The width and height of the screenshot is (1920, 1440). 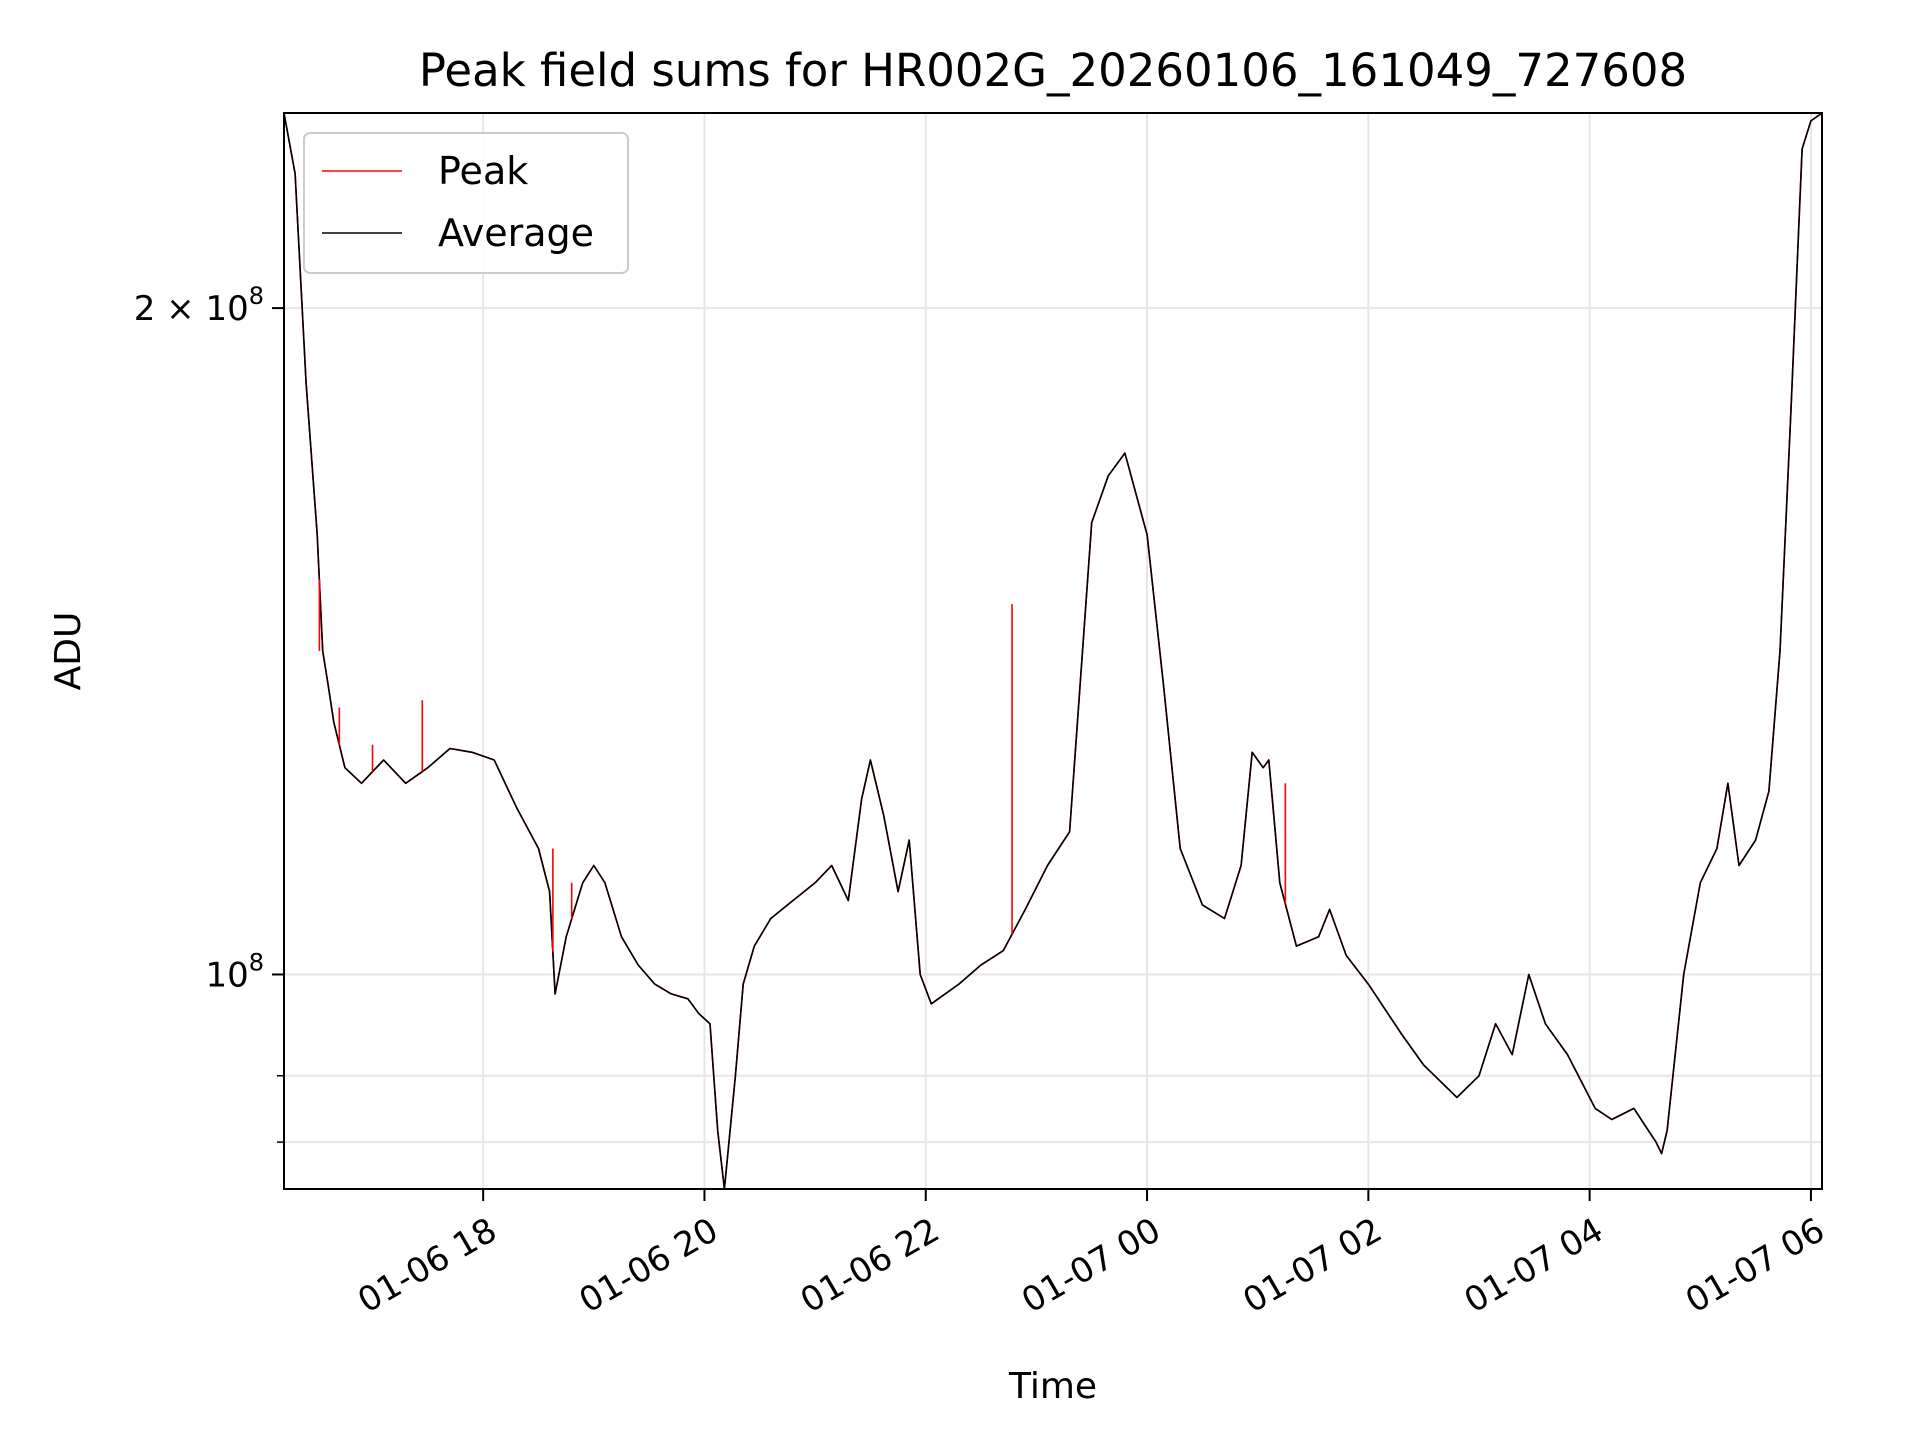 What do you see at coordinates (427, 1265) in the screenshot?
I see `x-tick-label: 01-06 18` at bounding box center [427, 1265].